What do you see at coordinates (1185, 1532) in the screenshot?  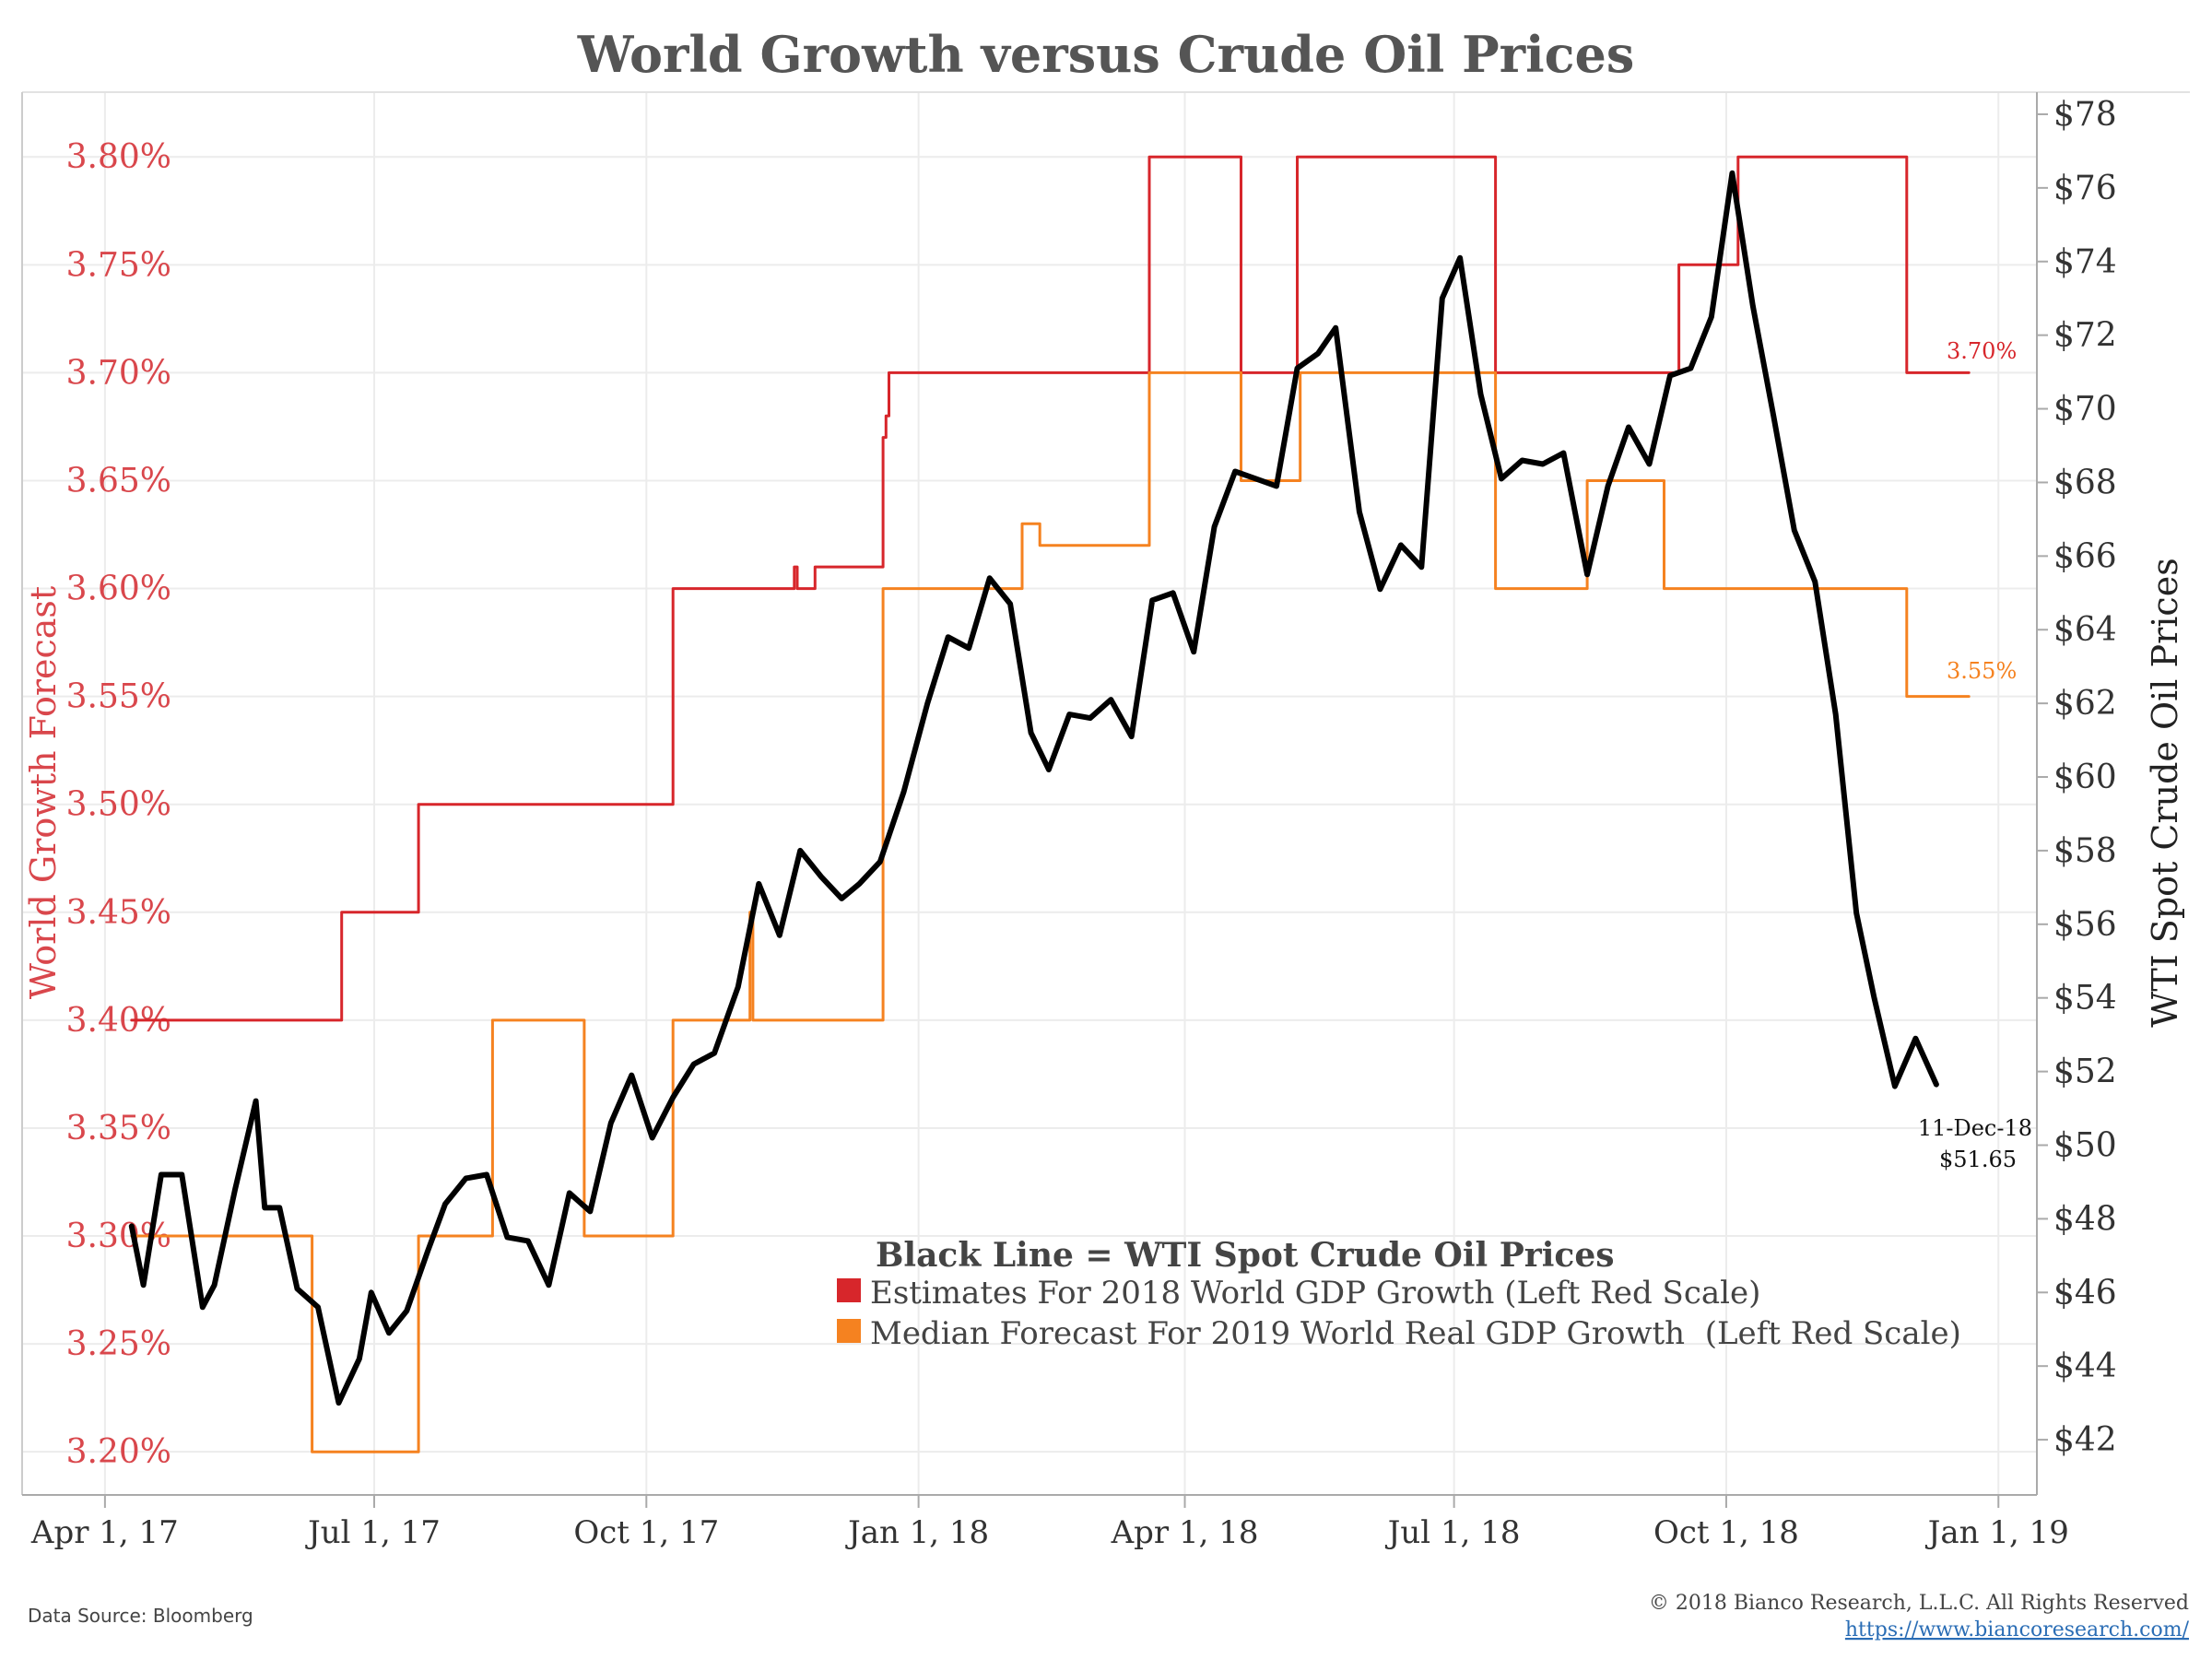 I see `x-tick-label: Apr 1, 18` at bounding box center [1185, 1532].